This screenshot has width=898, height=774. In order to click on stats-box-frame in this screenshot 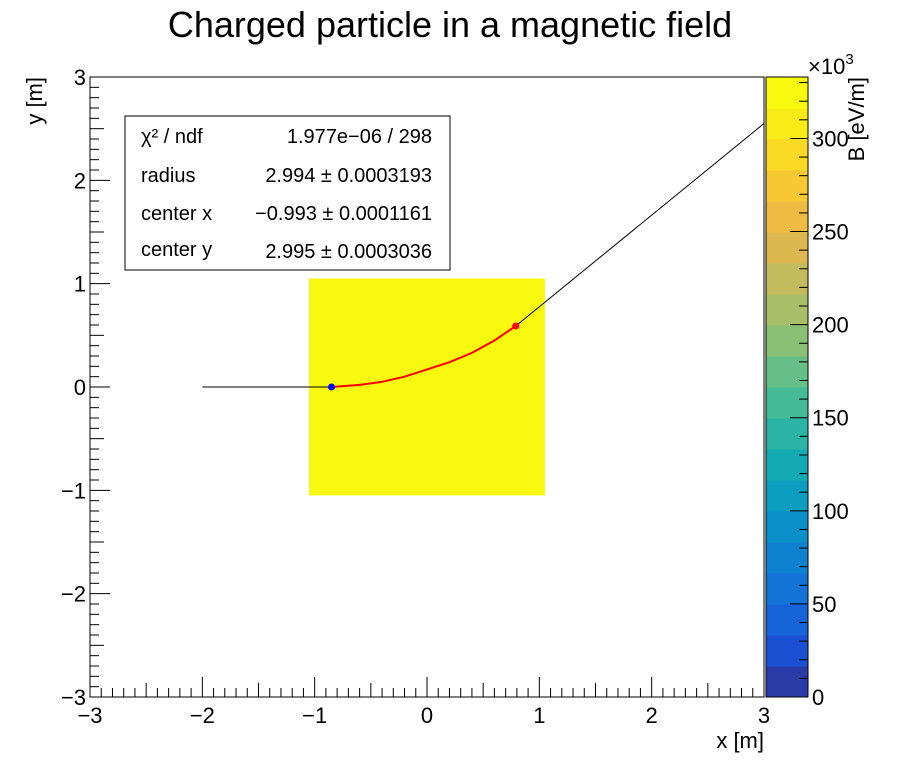, I will do `click(287, 193)`.